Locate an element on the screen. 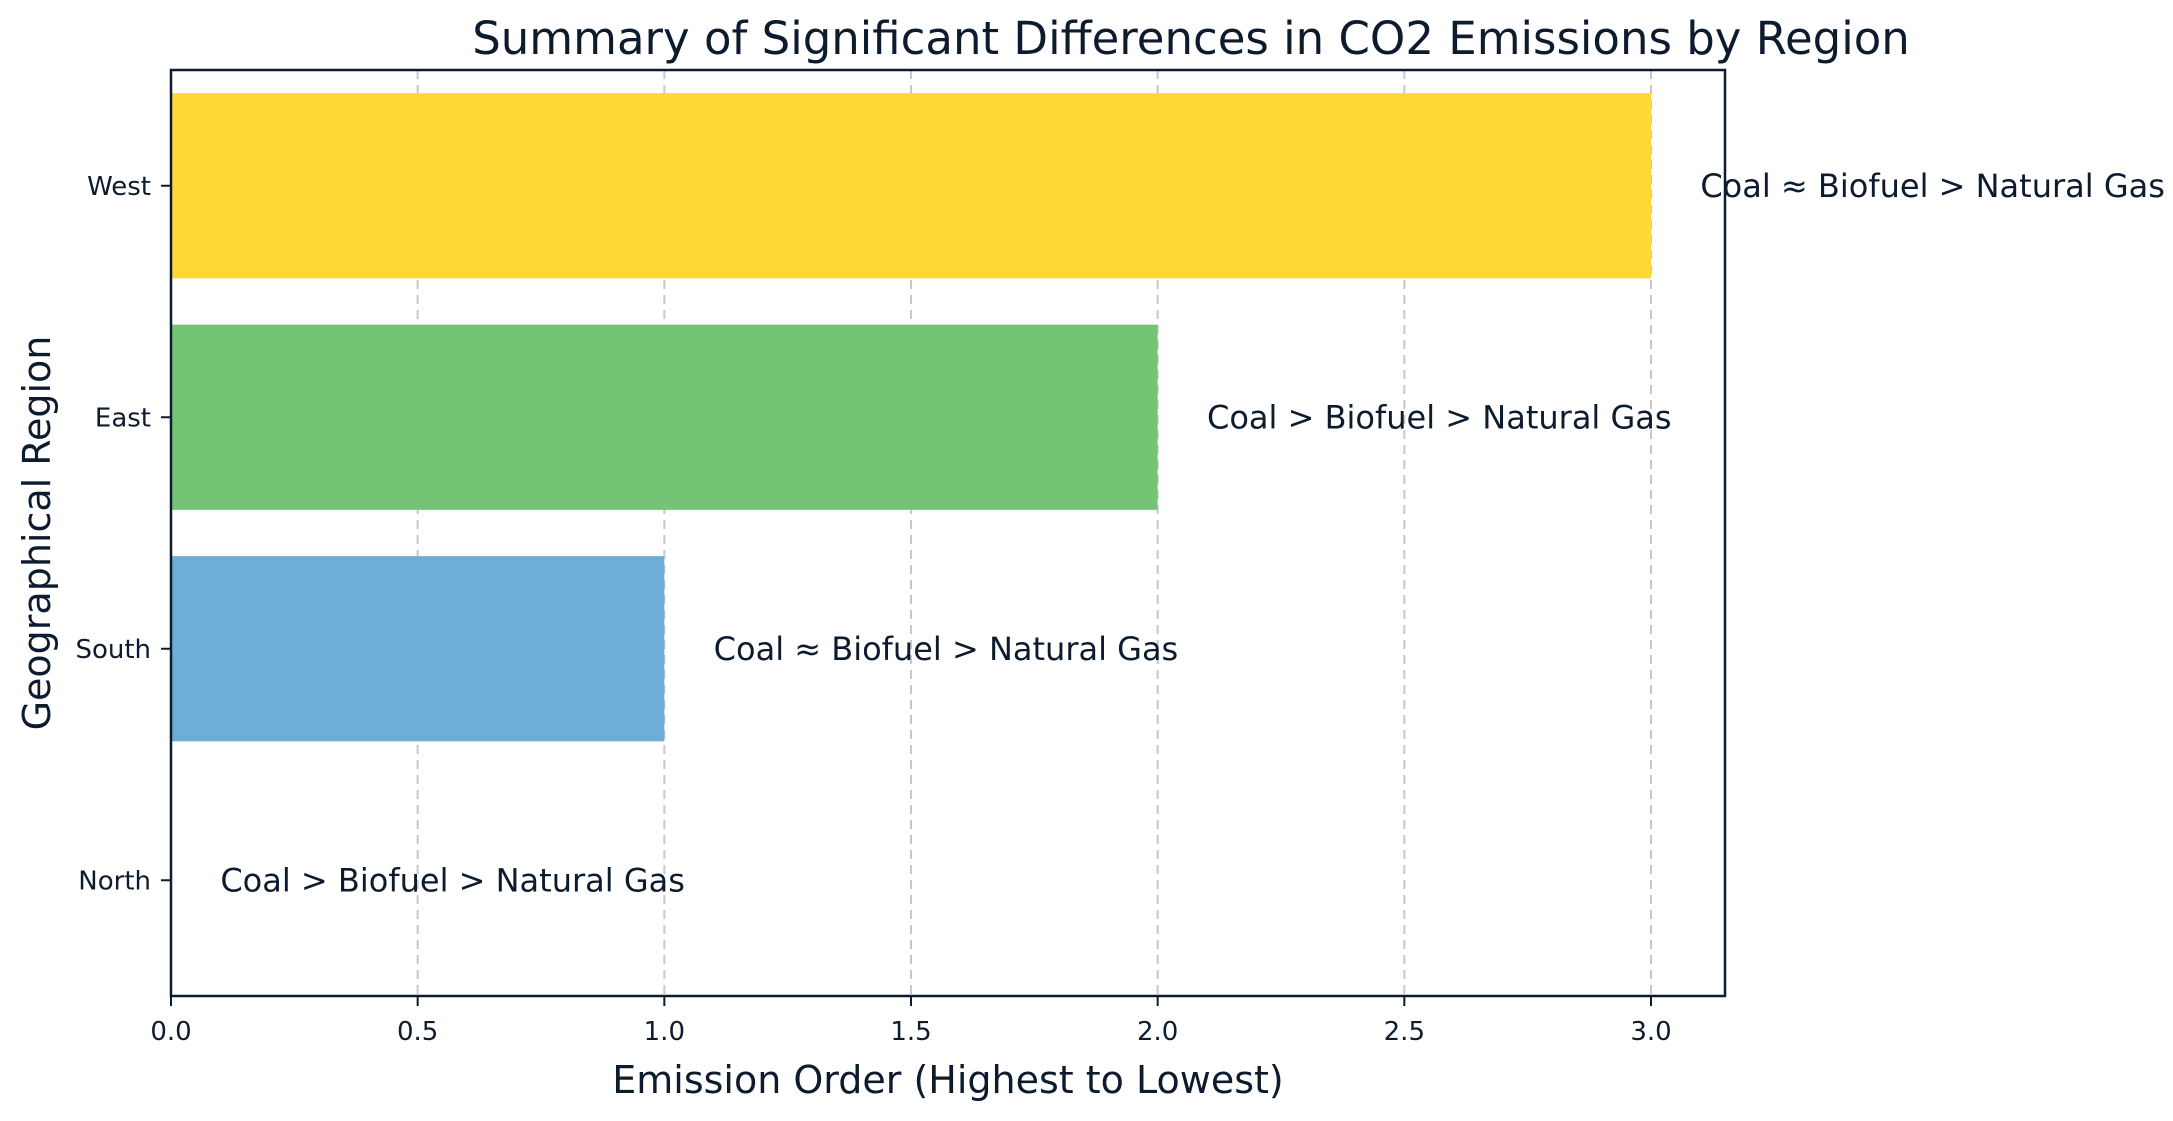 This screenshot has width=2173, height=1121. x-tick-label: 0.0 is located at coordinates (170, 1032).